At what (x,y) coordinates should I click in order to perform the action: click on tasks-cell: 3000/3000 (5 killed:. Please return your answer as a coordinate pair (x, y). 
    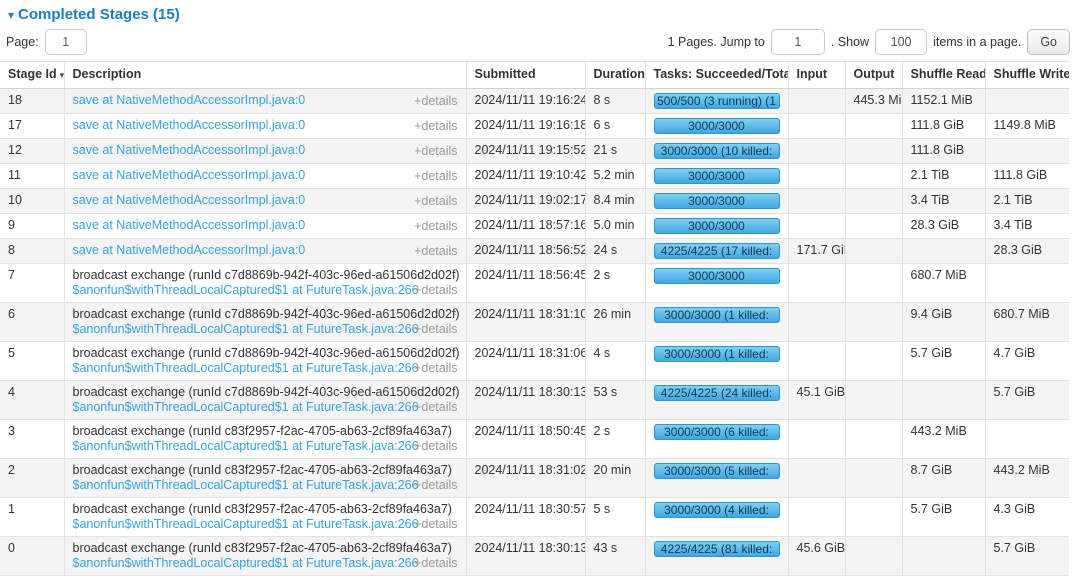
    Looking at the image, I should click on (716, 478).